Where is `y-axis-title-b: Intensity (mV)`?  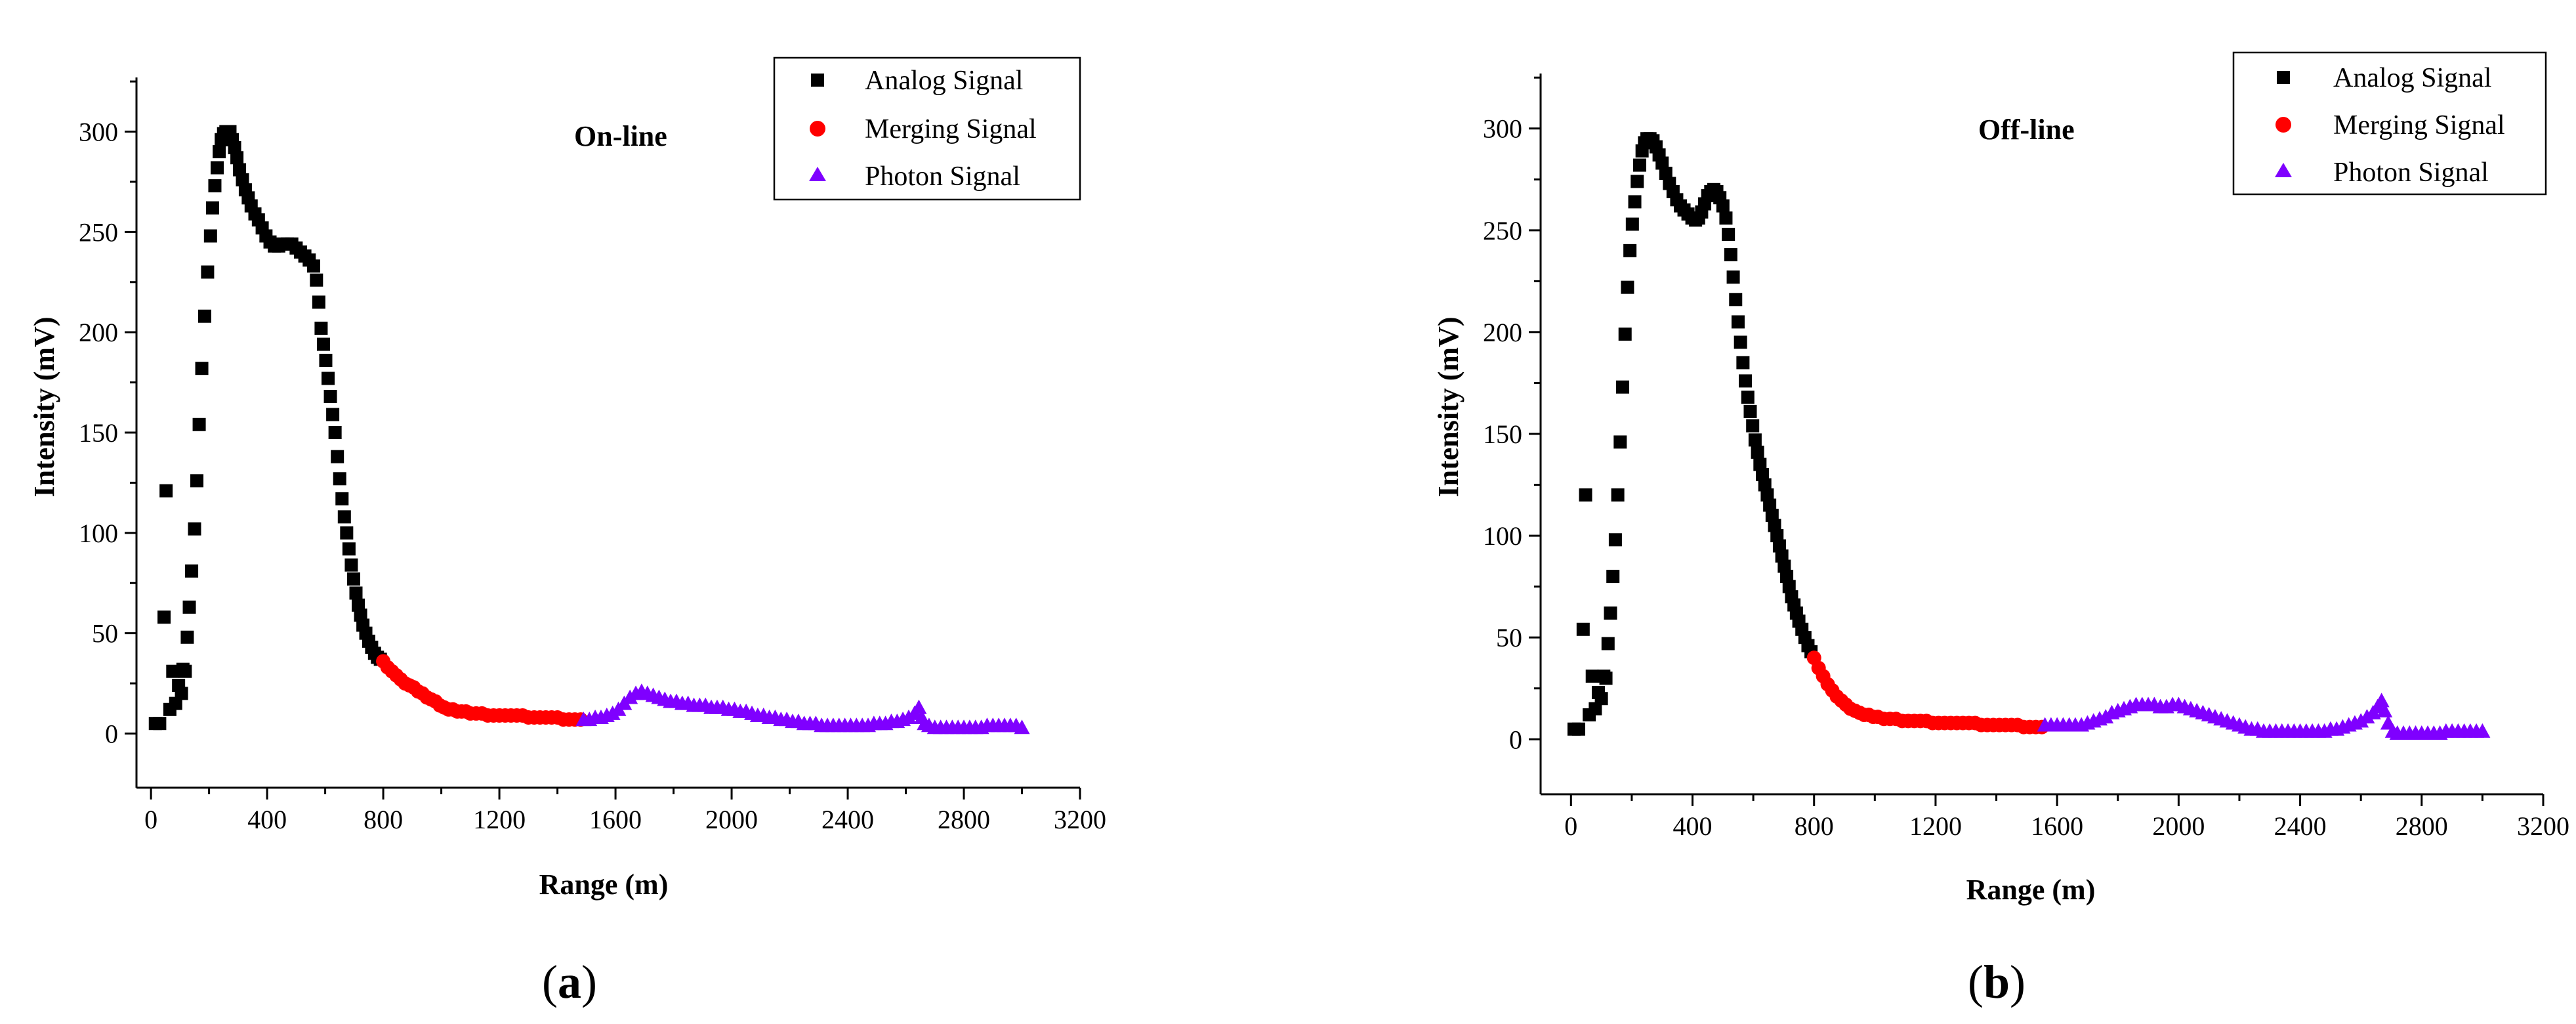
y-axis-title-b: Intensity (mV) is located at coordinates (1448, 407).